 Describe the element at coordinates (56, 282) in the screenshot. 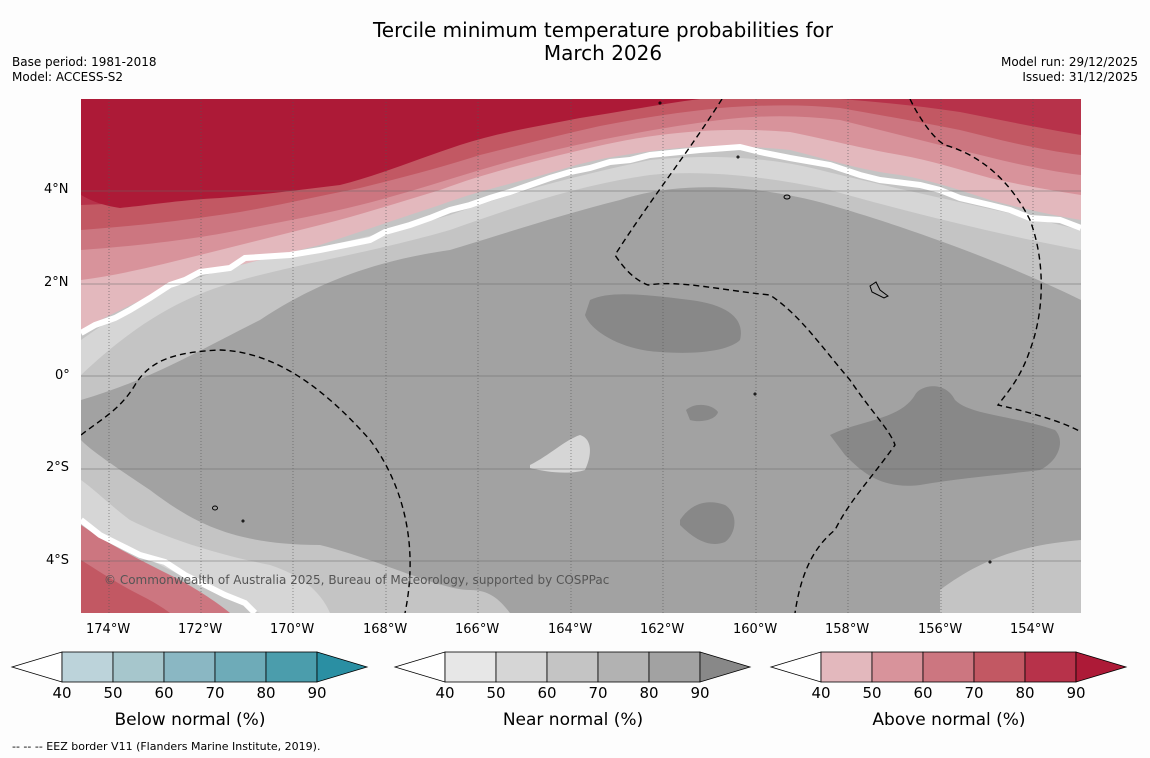

I see `lat-label: 2°N` at that location.